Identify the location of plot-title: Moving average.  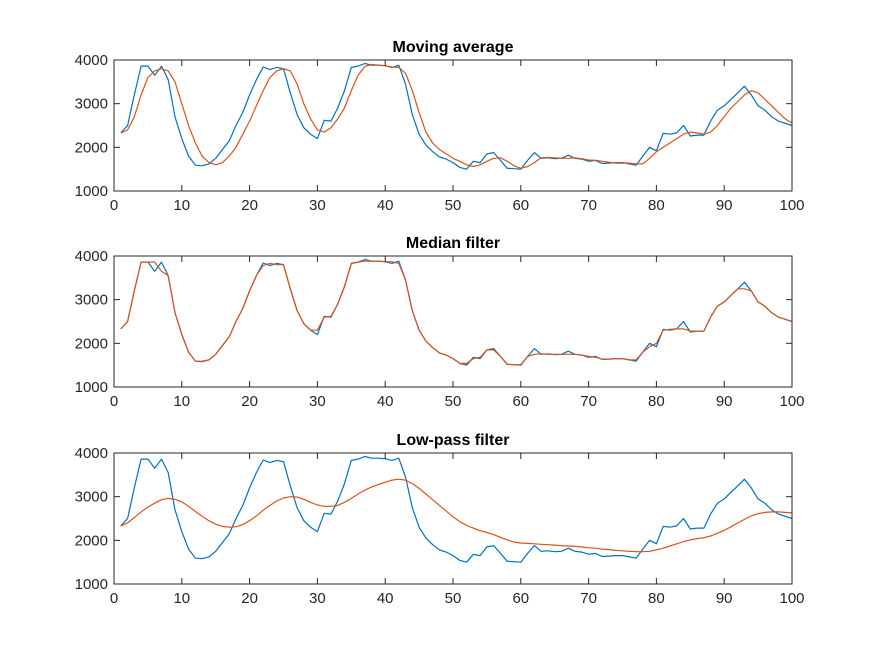
(453, 47).